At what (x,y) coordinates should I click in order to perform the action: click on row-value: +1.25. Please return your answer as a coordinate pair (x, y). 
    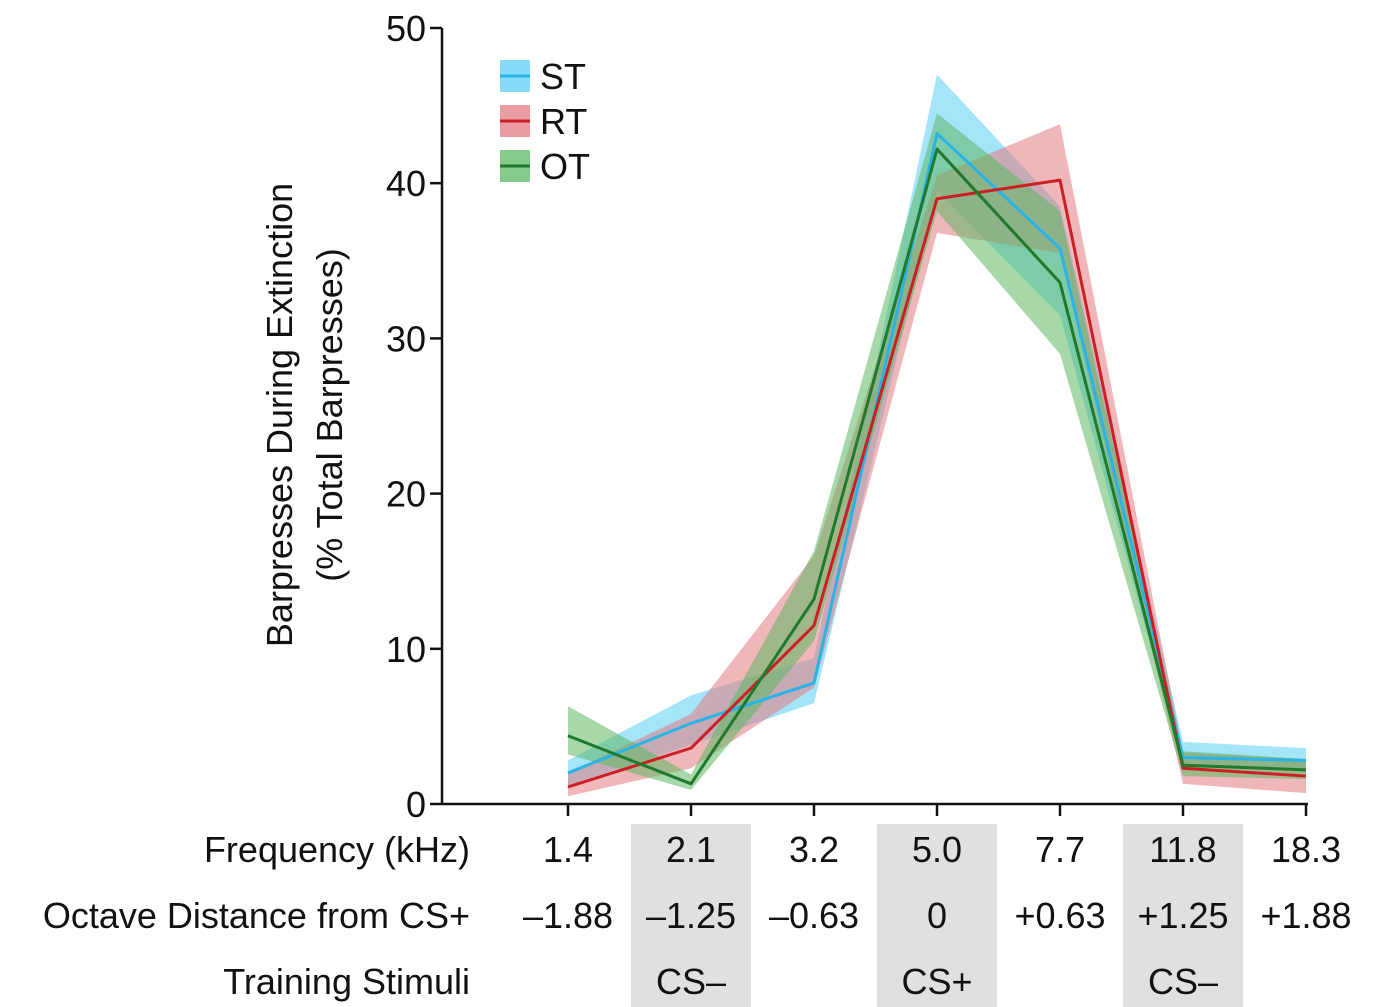
    Looking at the image, I should click on (1182, 915).